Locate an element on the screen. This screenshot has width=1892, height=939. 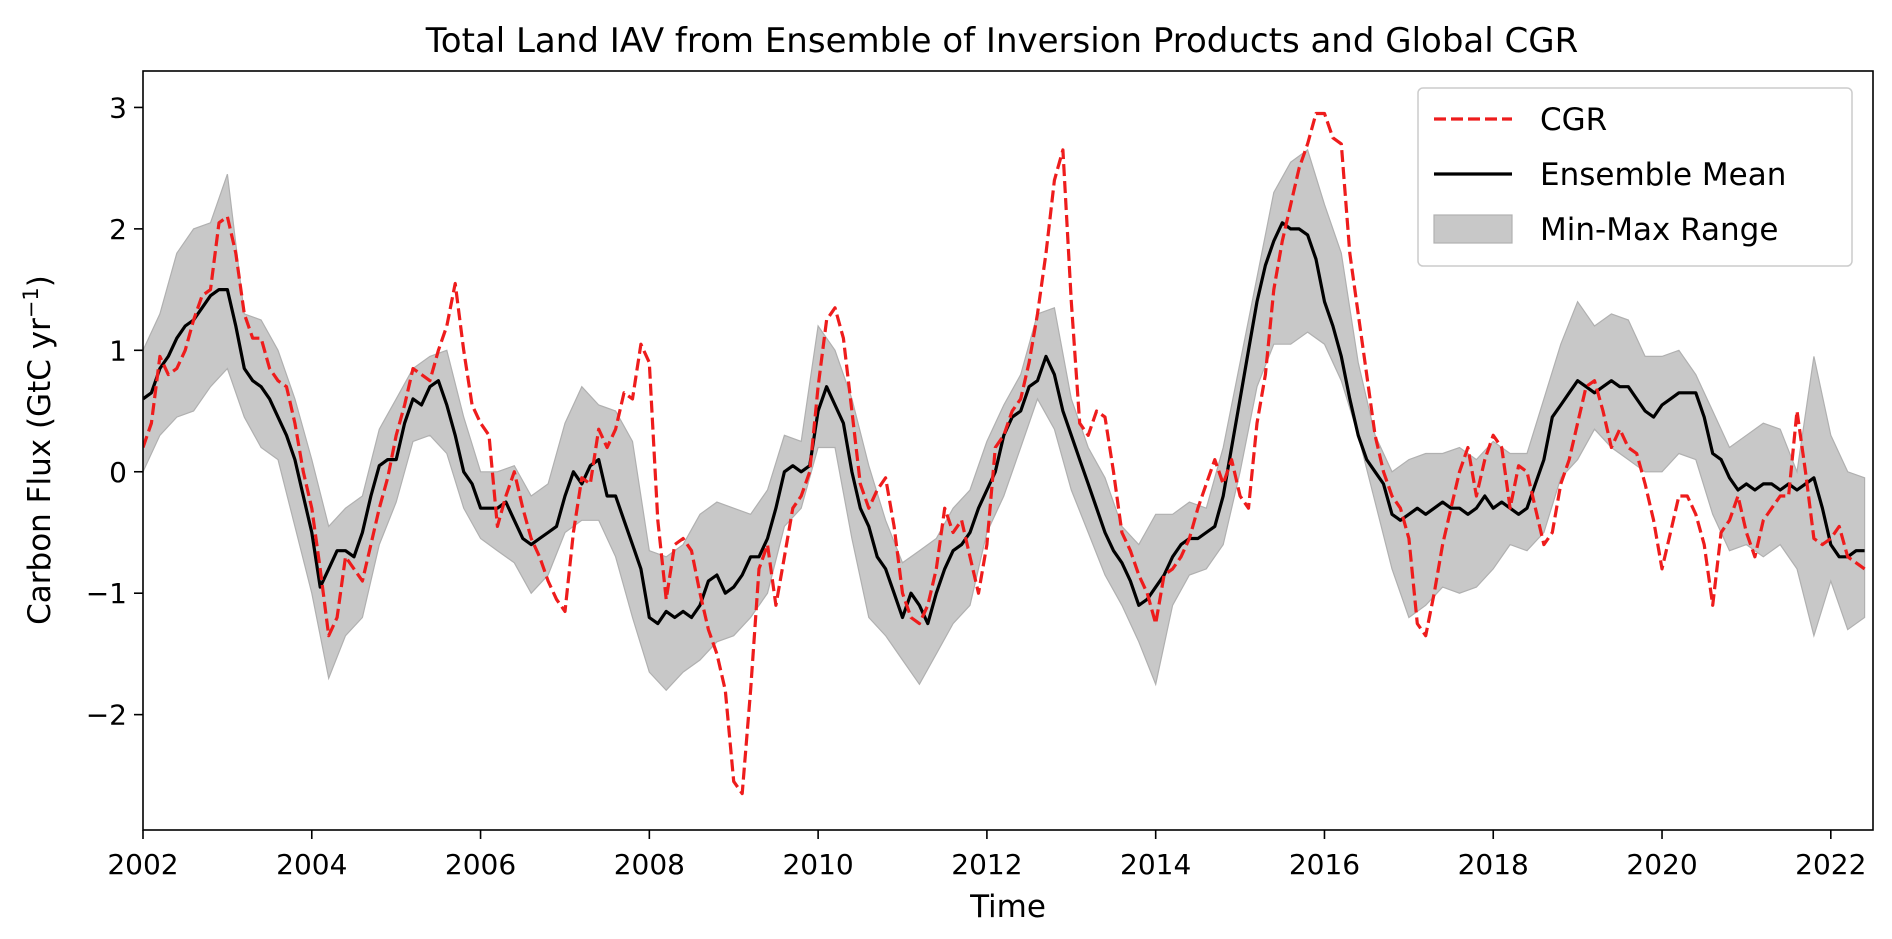
y-tick-label: 3 is located at coordinates (118, 107).